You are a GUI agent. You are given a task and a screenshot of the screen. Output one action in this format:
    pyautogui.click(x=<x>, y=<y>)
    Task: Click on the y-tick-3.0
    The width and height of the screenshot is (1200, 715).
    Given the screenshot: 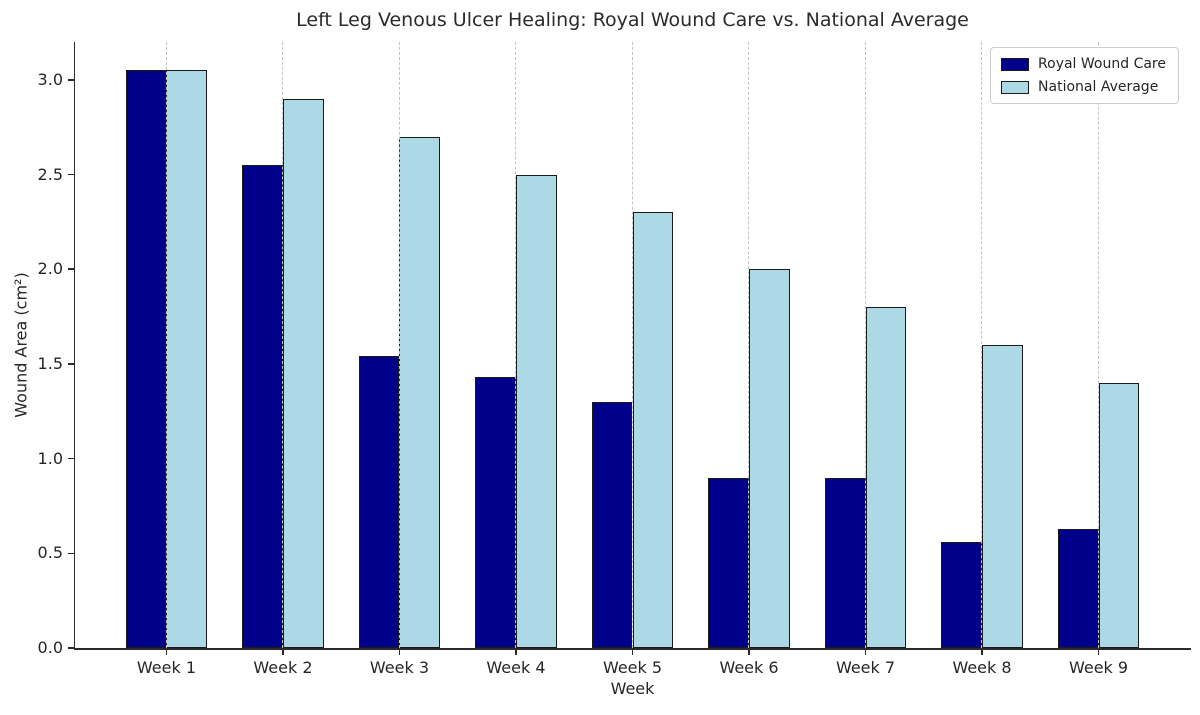 What is the action you would take?
    pyautogui.click(x=71, y=80)
    